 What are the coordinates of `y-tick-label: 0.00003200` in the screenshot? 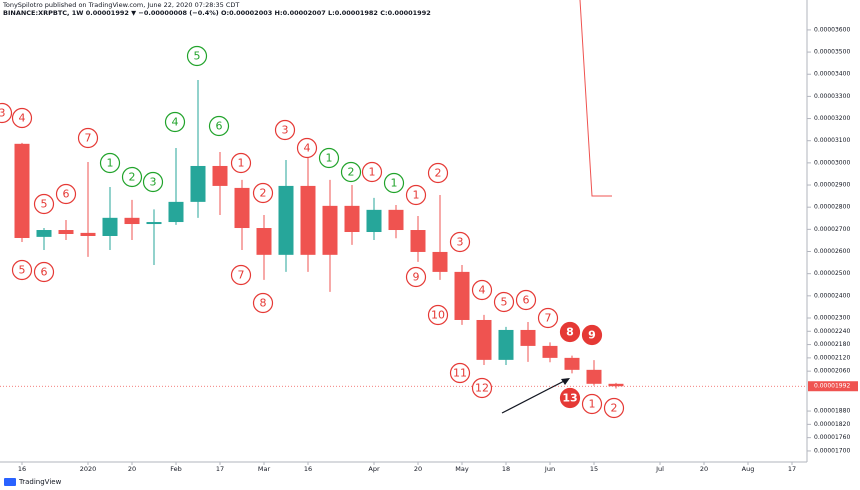 It's located at (832, 118).